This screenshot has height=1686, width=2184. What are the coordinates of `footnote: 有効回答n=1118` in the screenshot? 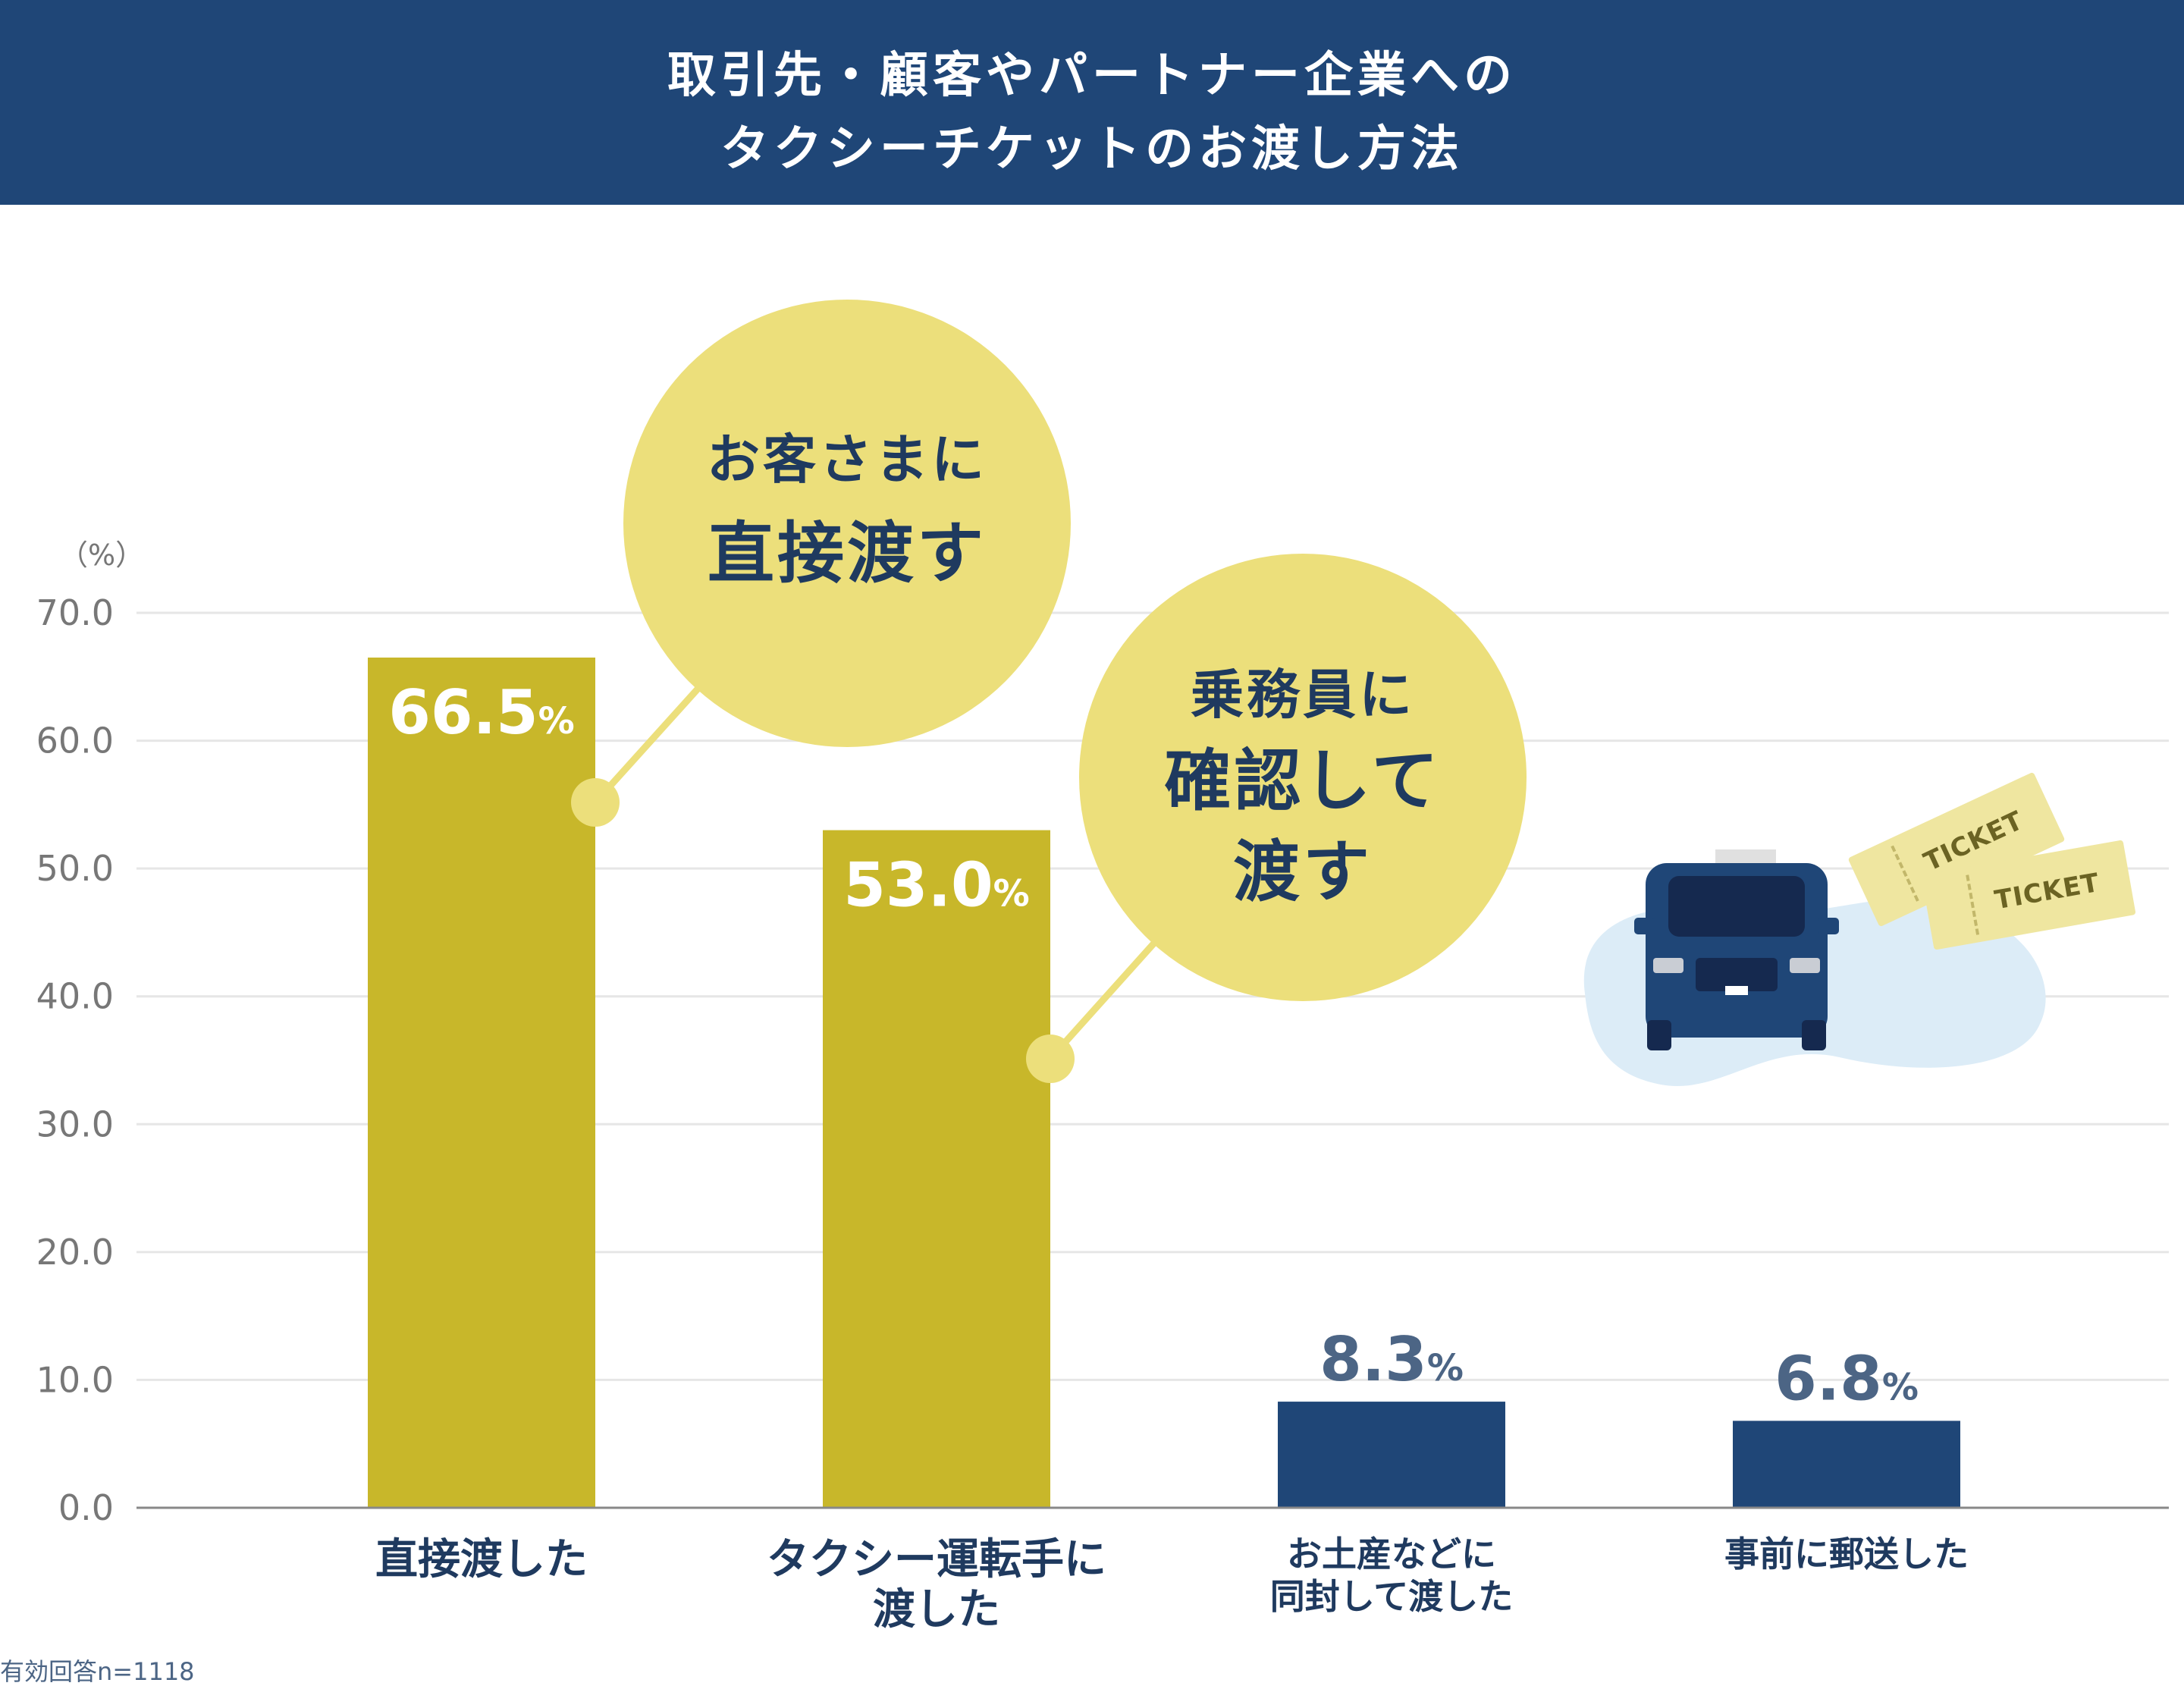 It's located at (97, 1672).